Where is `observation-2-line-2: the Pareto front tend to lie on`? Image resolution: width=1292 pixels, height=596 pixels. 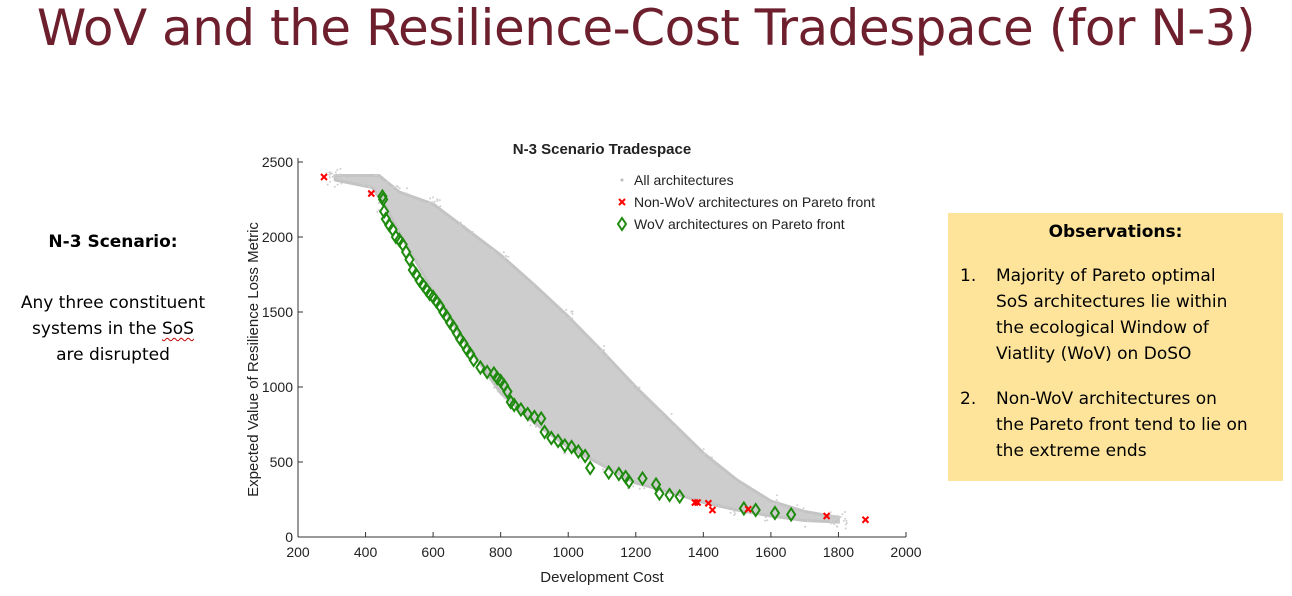
observation-2-line-2: the Pareto front tend to lie on is located at coordinates (1122, 425).